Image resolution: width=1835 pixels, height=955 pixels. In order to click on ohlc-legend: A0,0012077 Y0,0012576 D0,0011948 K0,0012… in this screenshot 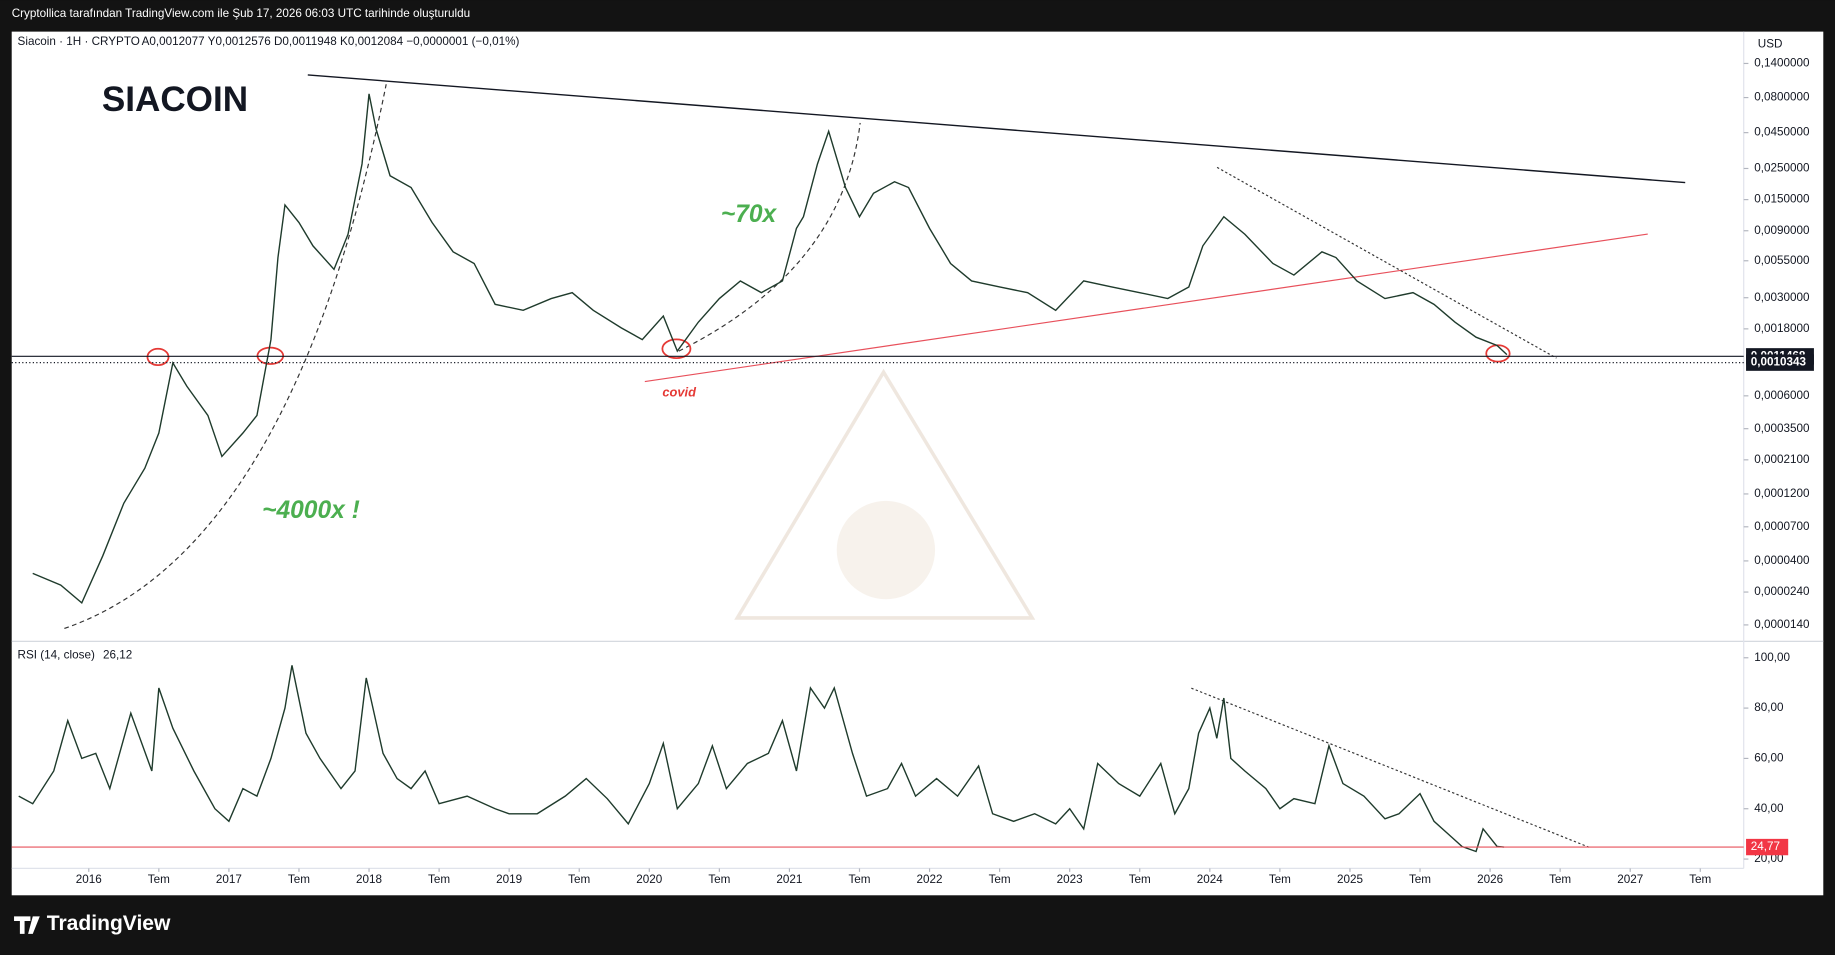, I will do `click(331, 41)`.